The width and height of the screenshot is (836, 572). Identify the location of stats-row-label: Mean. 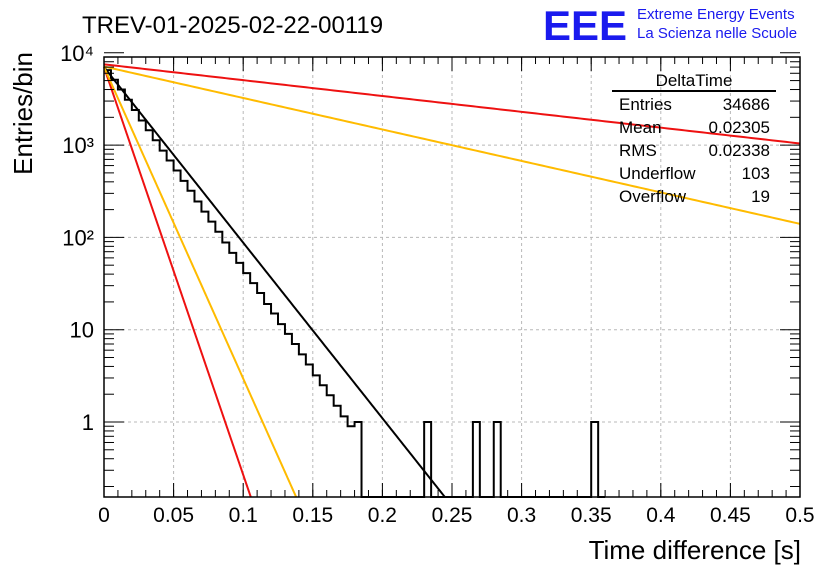
(640, 127).